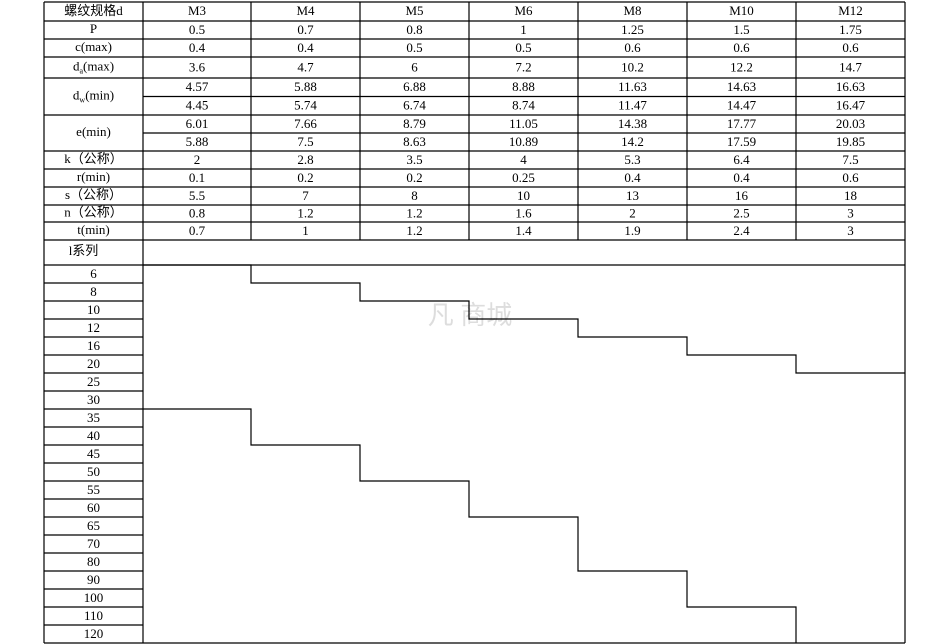  I want to click on corner-header: 螺纹规格d, so click(93, 10).